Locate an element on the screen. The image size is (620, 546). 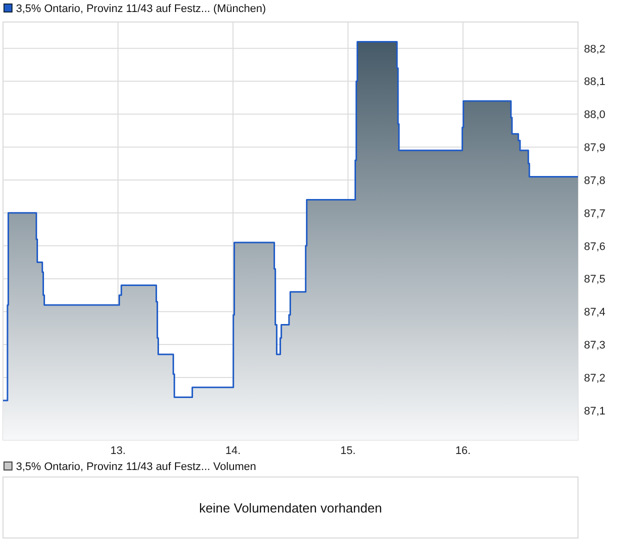
y-tick-label: 88,1 is located at coordinates (595, 82).